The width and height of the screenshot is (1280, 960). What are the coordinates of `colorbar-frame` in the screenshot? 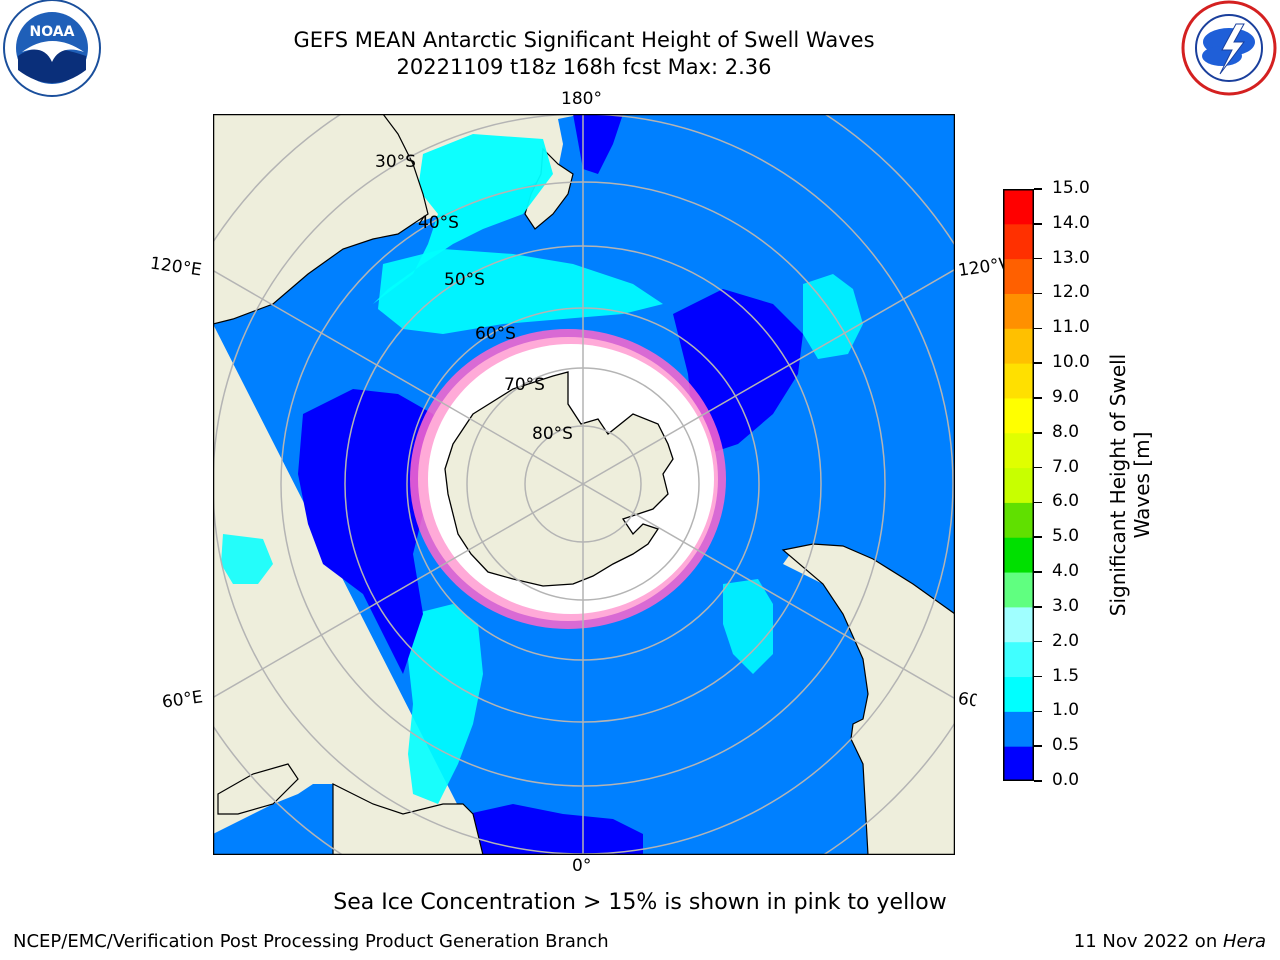 It's located at (1018, 485).